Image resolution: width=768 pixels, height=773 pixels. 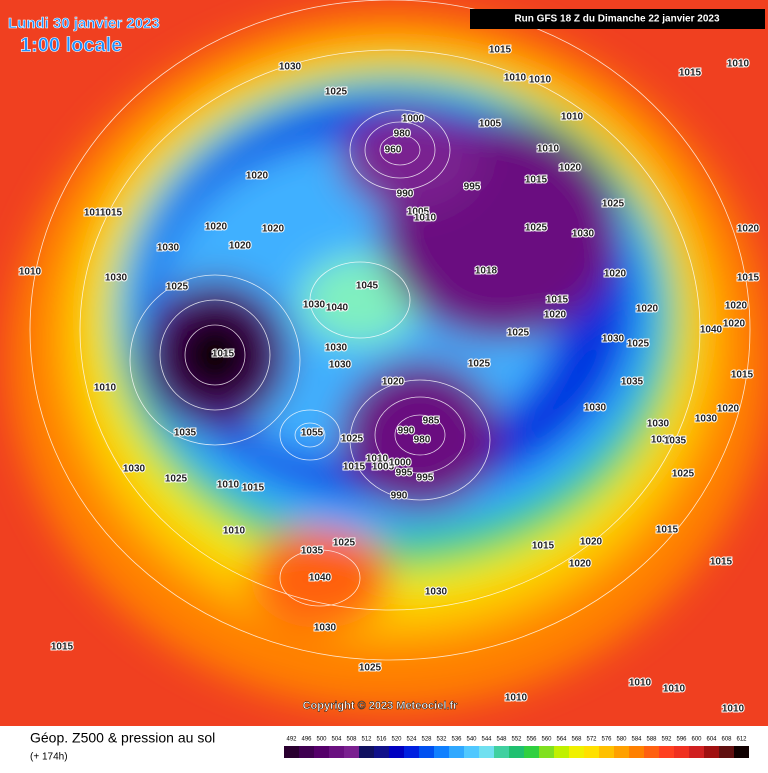 What do you see at coordinates (312, 433) in the screenshot?
I see `pressure-label: 1055` at bounding box center [312, 433].